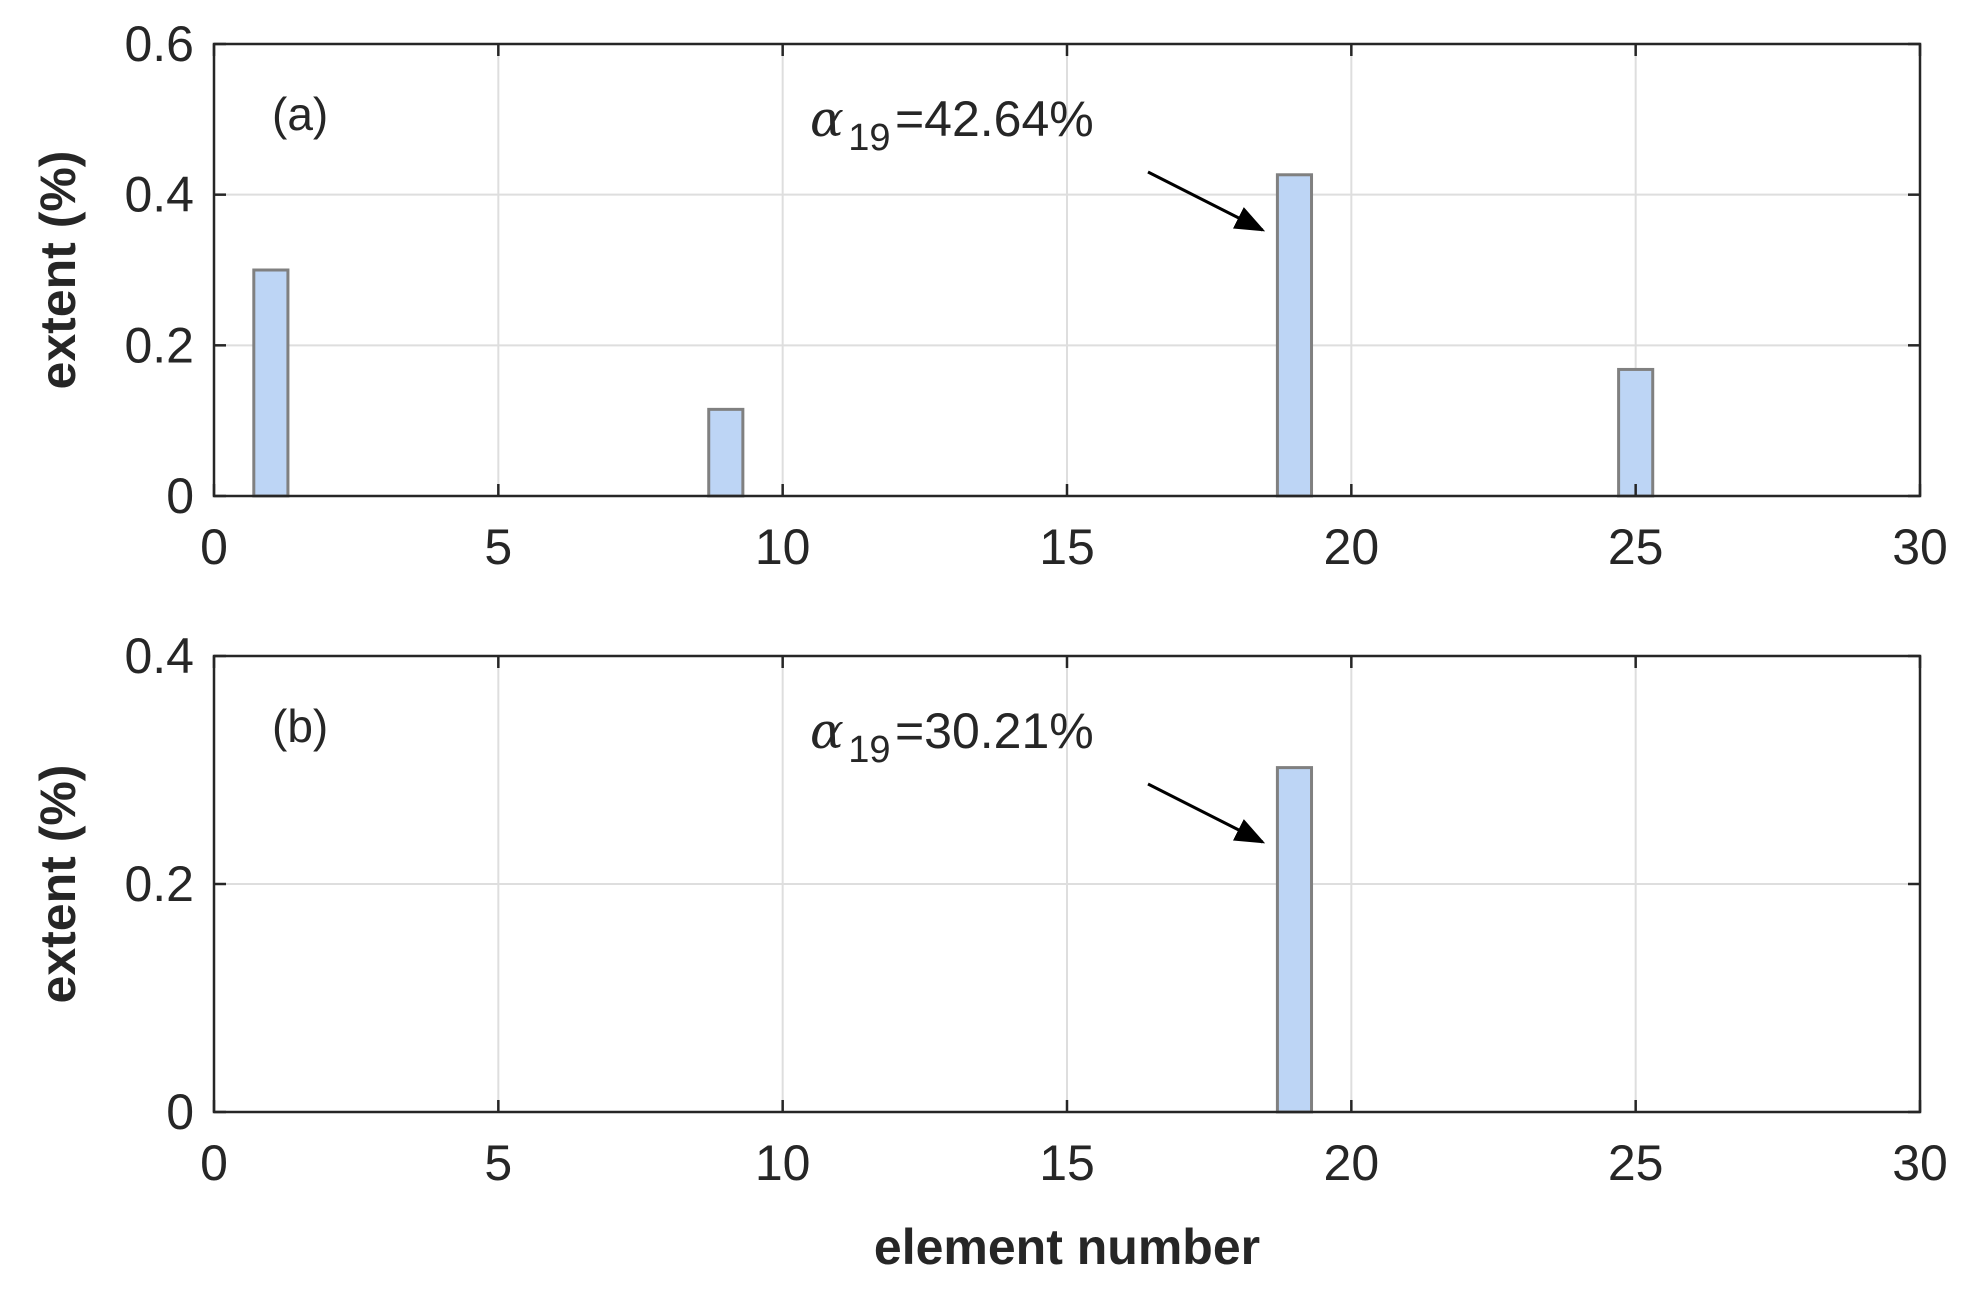 The image size is (1971, 1306). Describe the element at coordinates (1206, 813) in the screenshot. I see `annotation-arrow-b` at that location.